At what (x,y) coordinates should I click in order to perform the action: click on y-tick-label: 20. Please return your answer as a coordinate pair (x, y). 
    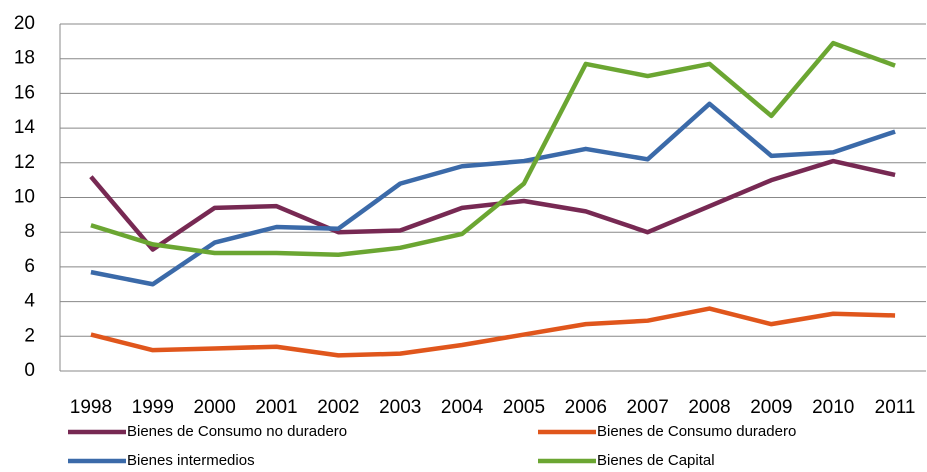
    Looking at the image, I should click on (24, 23).